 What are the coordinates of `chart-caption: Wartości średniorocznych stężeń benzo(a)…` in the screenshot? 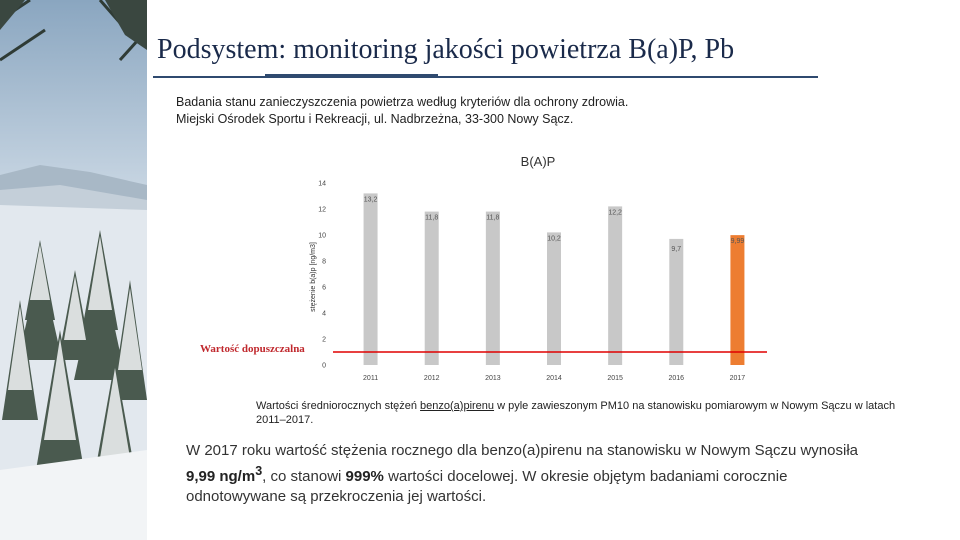 It's located at (576, 413).